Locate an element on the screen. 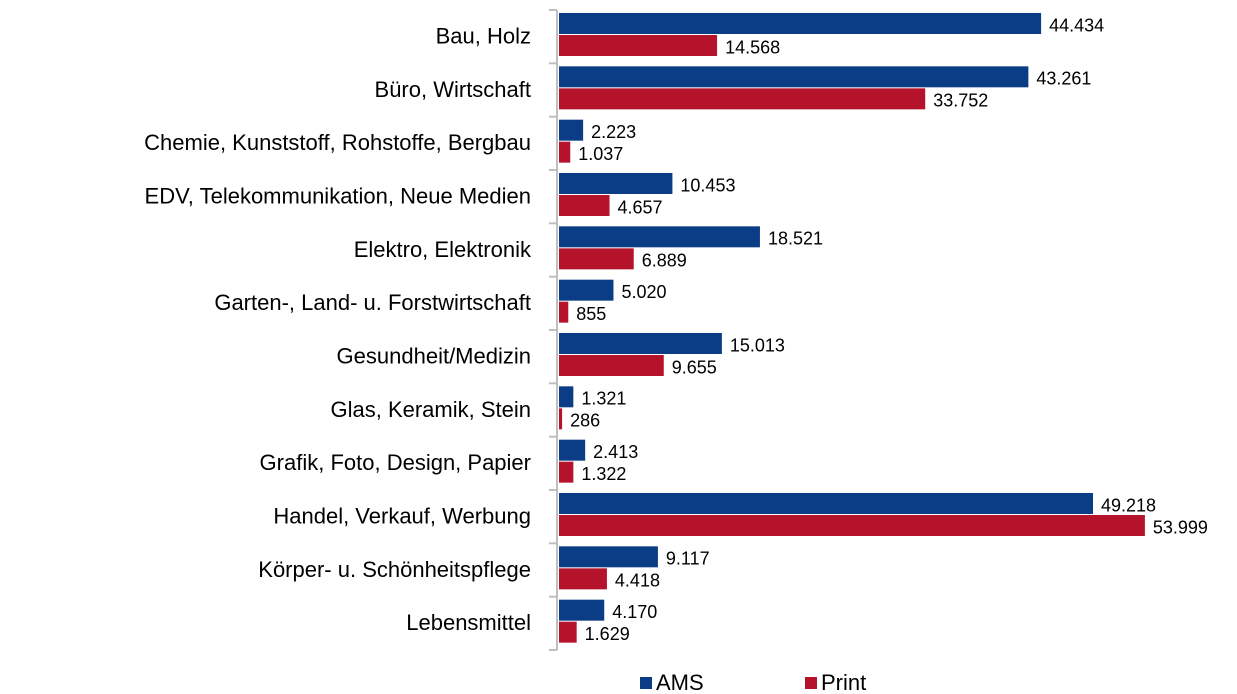 This screenshot has width=1237, height=694. value-label: 1.321 is located at coordinates (603, 399).